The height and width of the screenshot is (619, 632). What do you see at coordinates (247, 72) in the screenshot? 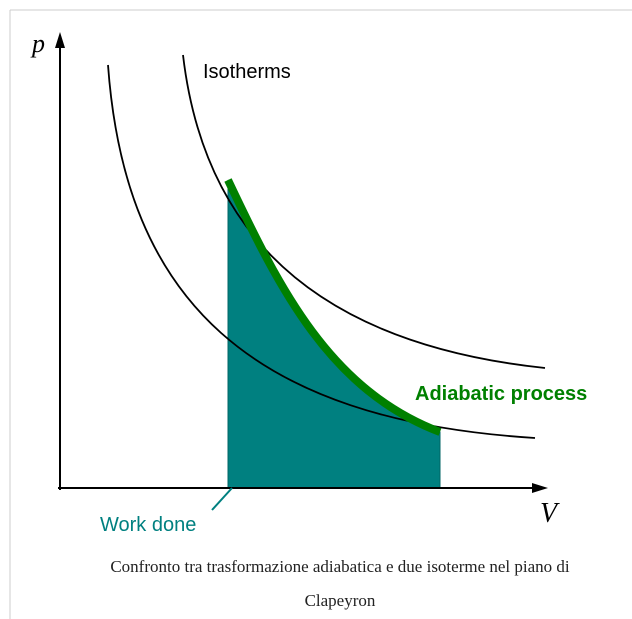
I see `isotherms-label: Isotherms` at bounding box center [247, 72].